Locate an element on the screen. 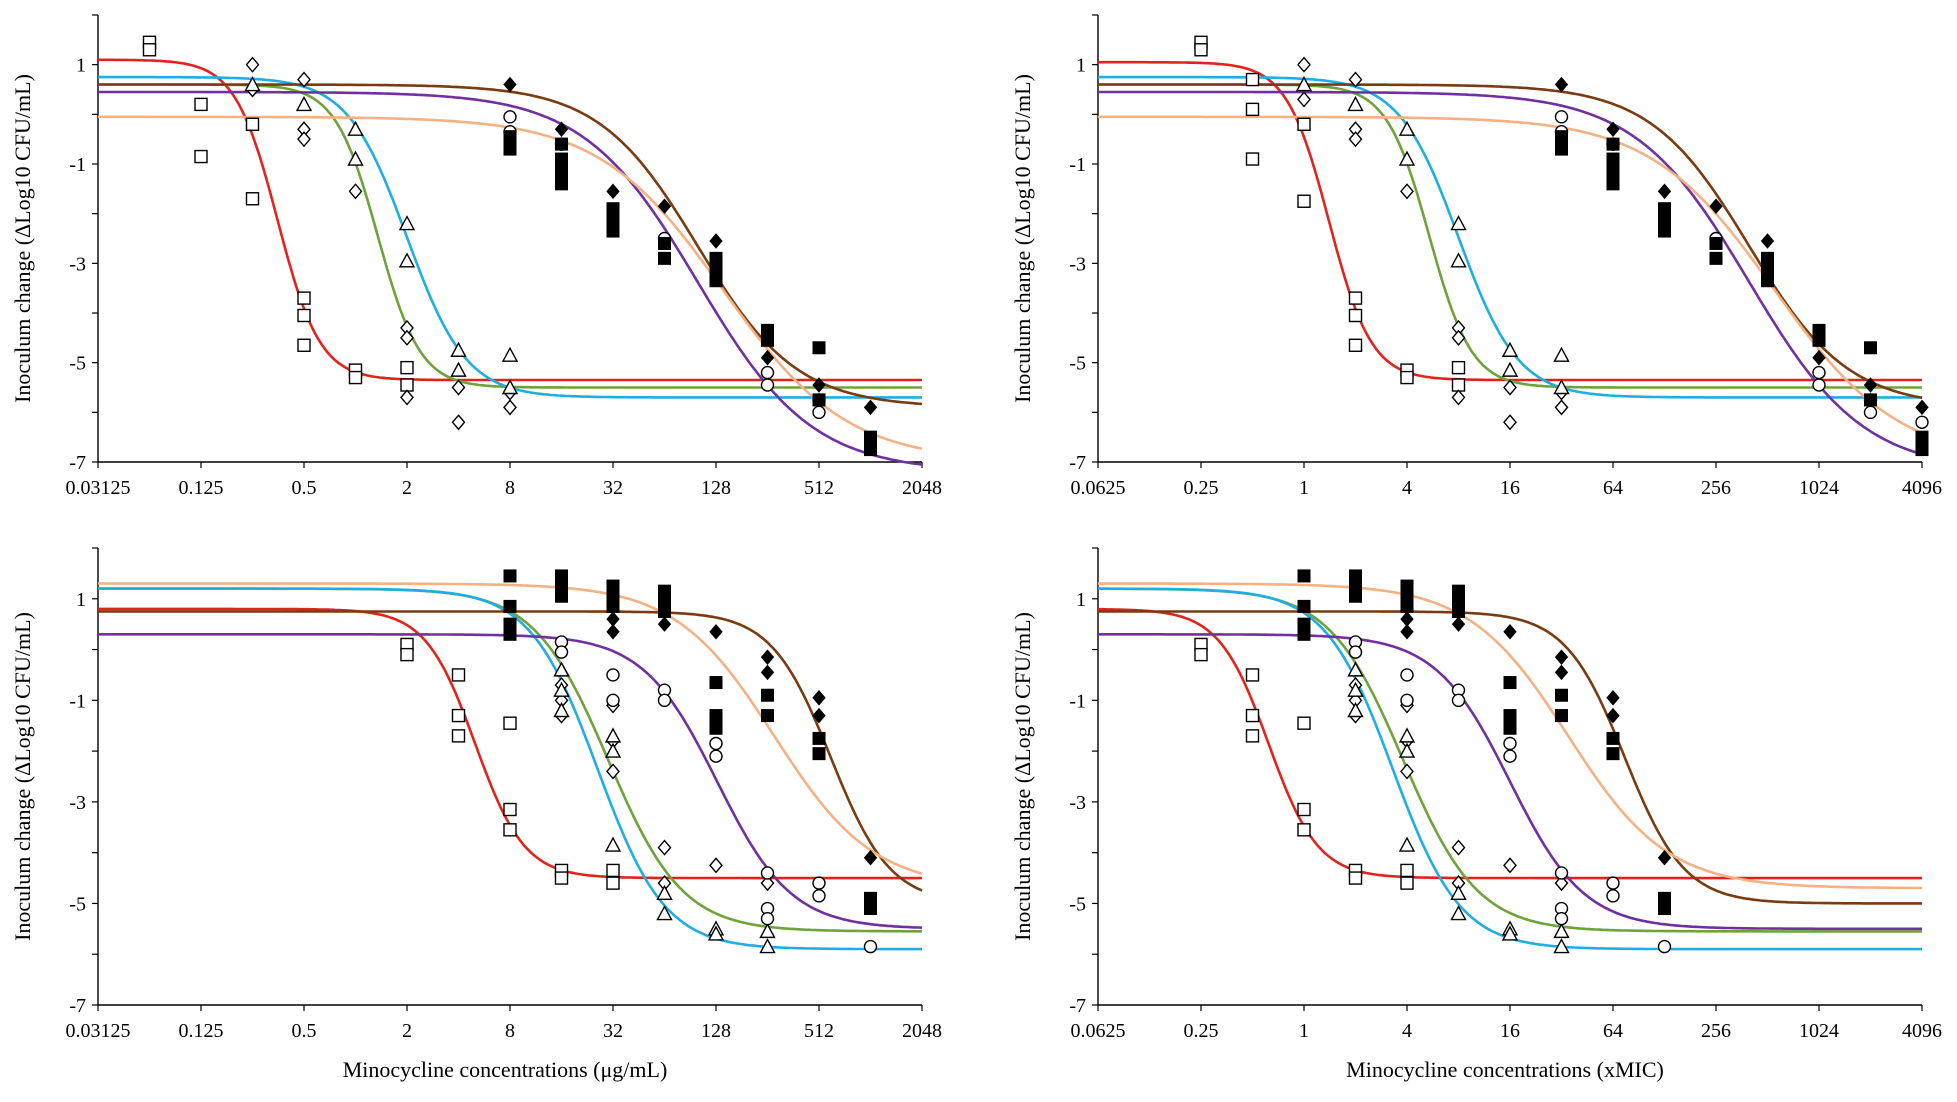 Image resolution: width=1957 pixels, height=1102 pixels. x-tick-label: 32 is located at coordinates (613, 488).